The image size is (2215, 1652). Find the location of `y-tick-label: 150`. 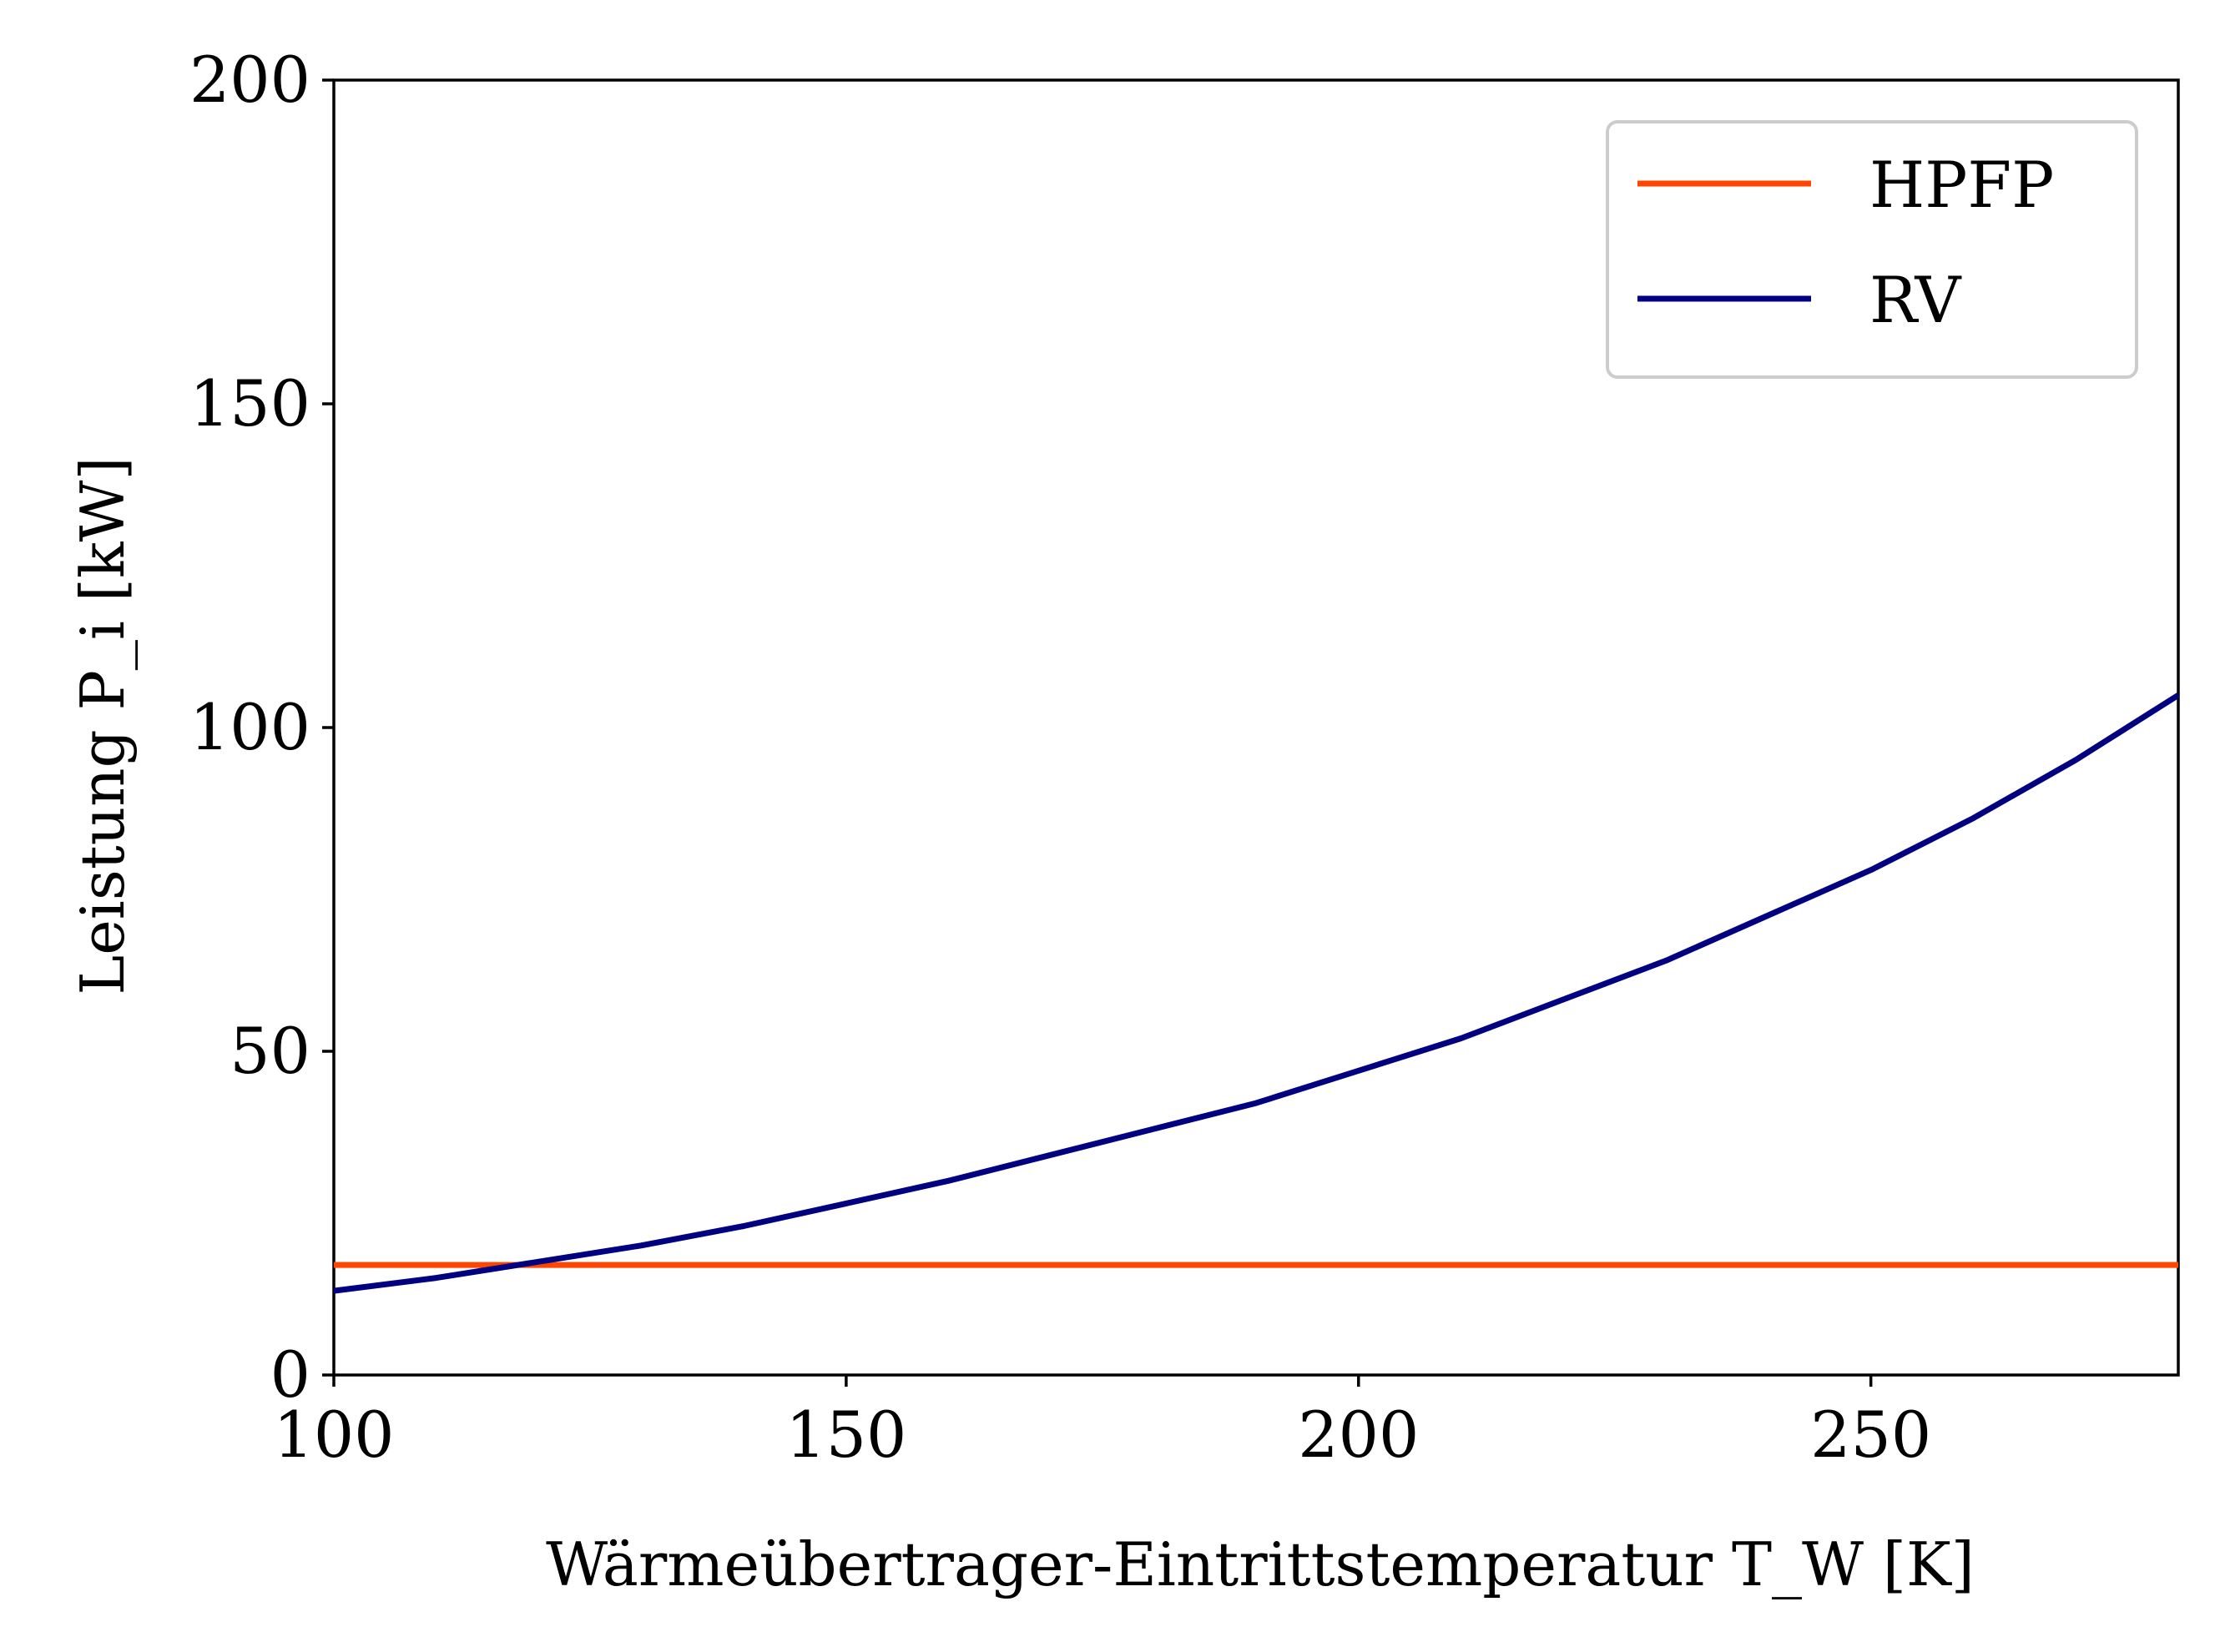

y-tick-label: 150 is located at coordinates (249, 404).